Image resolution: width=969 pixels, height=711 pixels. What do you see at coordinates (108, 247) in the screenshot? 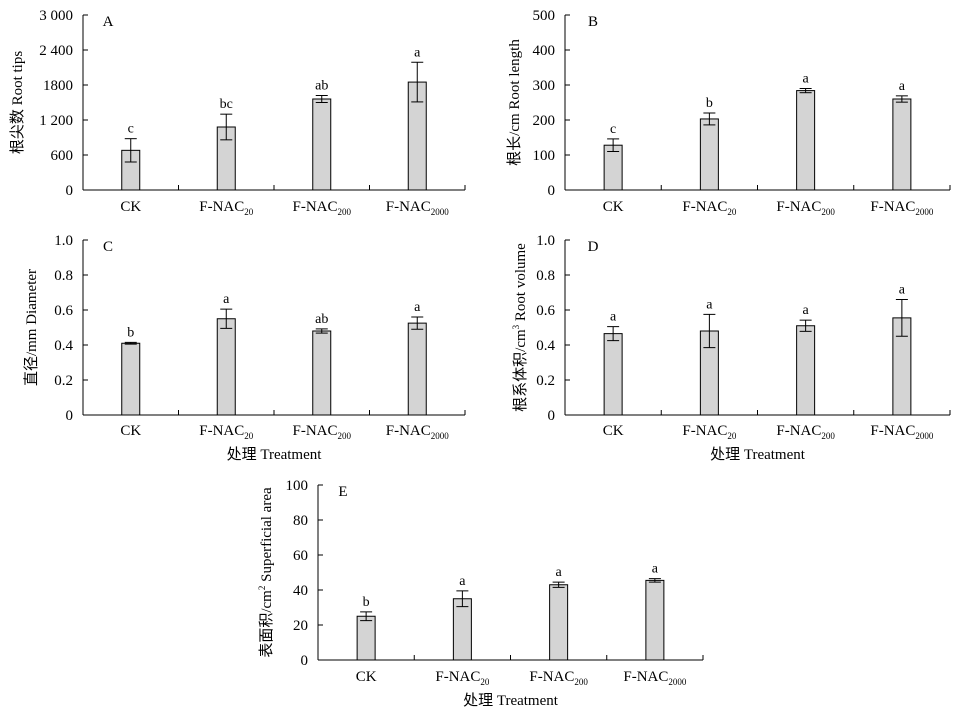
I see `panel-c-label: C` at bounding box center [108, 247].